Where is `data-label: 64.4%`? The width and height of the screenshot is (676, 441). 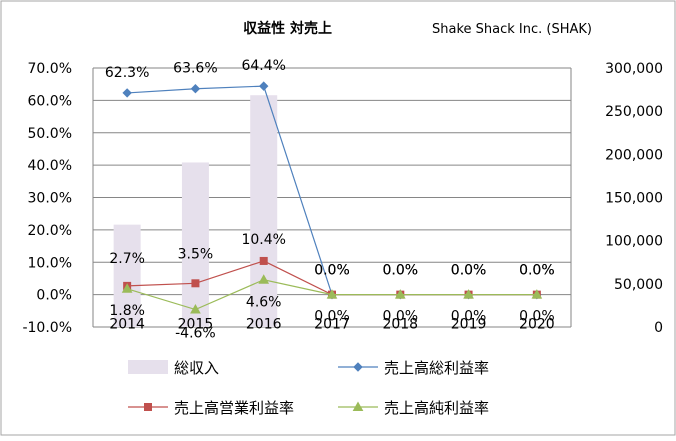 data-label: 64.4% is located at coordinates (263, 66).